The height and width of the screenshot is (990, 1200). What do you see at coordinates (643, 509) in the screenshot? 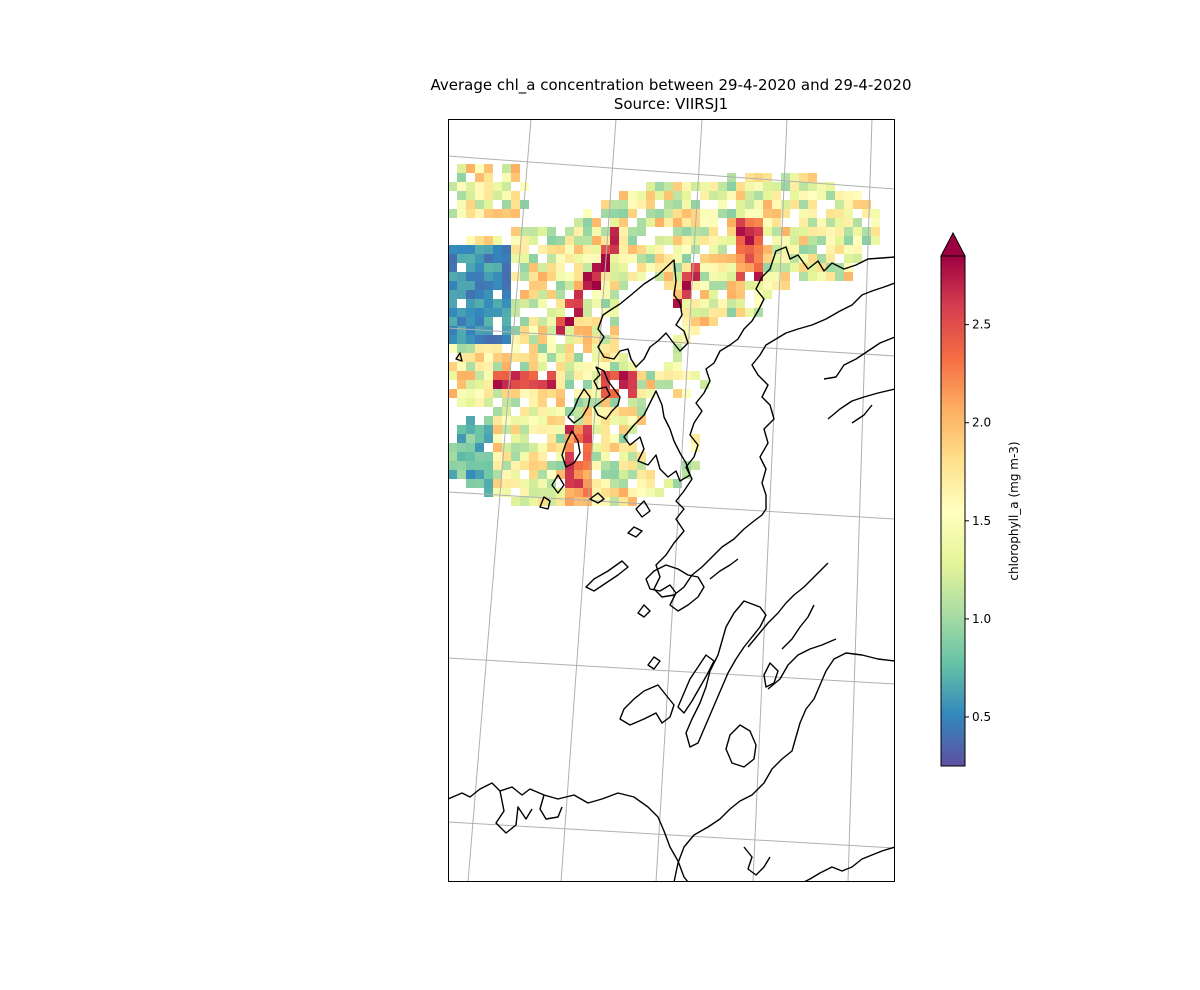
I see `coast-rum` at bounding box center [643, 509].